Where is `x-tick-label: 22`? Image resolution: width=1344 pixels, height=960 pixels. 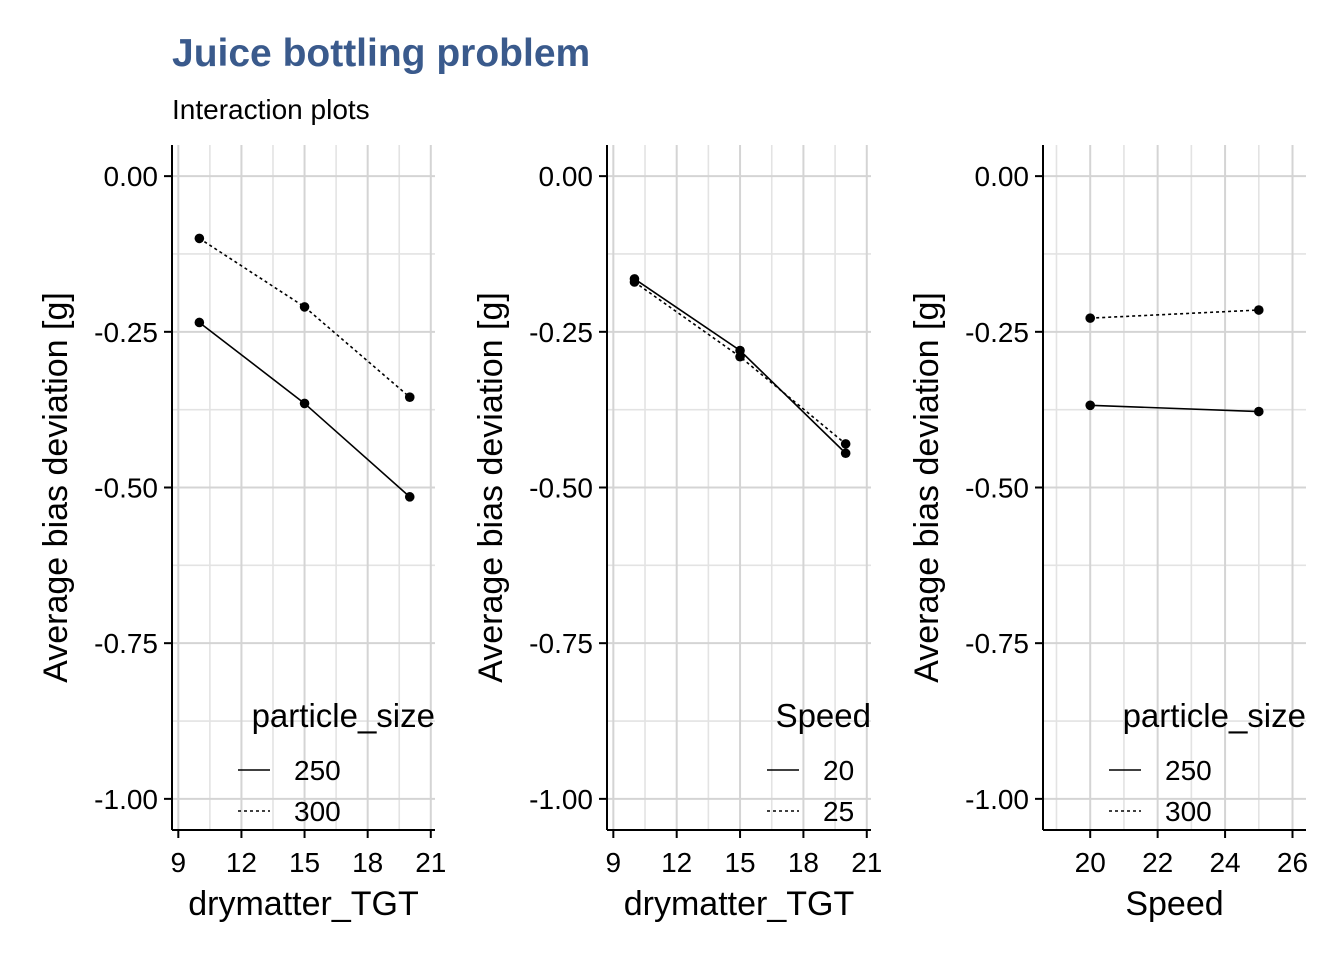
x-tick-label: 22 is located at coordinates (1157, 862).